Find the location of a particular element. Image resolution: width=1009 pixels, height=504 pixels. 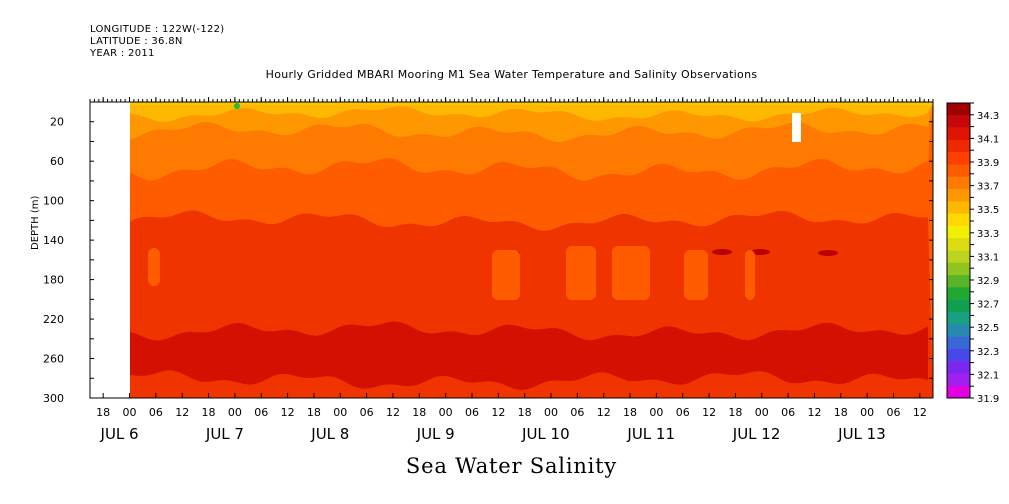

low-salinity-spot is located at coordinates (237, 106).